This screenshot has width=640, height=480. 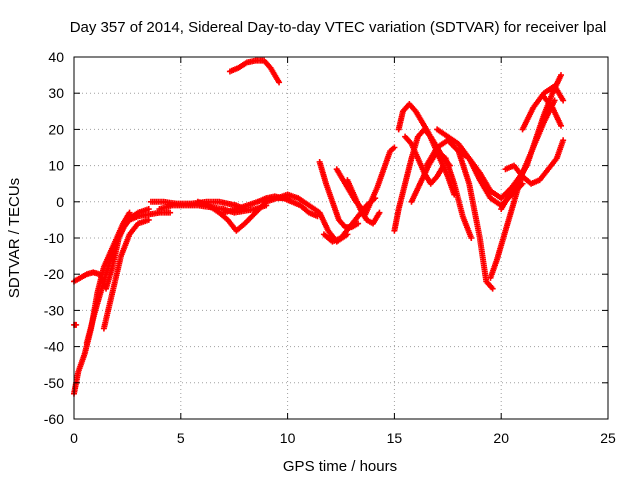 I want to click on series-arc20, so click(x=459, y=214).